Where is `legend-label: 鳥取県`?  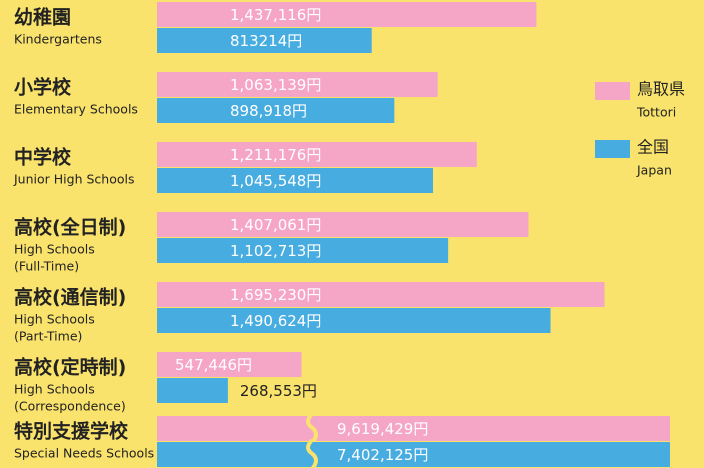
legend-label: 鳥取県 is located at coordinates (661, 89).